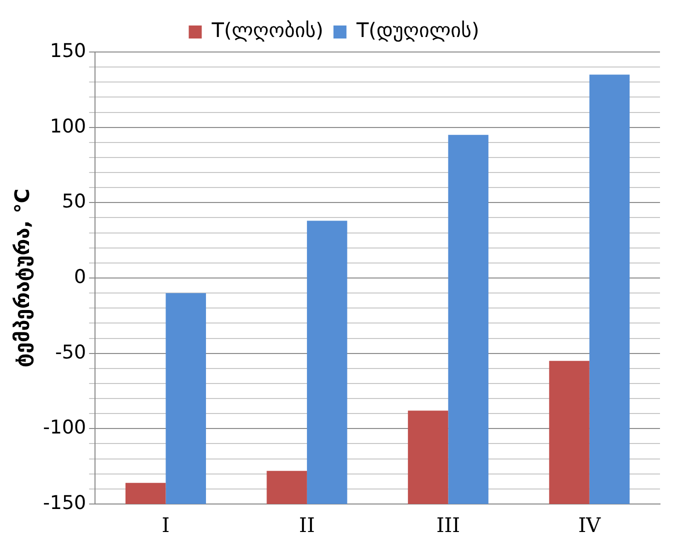 Image resolution: width=688 pixels, height=550 pixels. I want to click on legend-label: T(დუღილის), so click(417, 30).